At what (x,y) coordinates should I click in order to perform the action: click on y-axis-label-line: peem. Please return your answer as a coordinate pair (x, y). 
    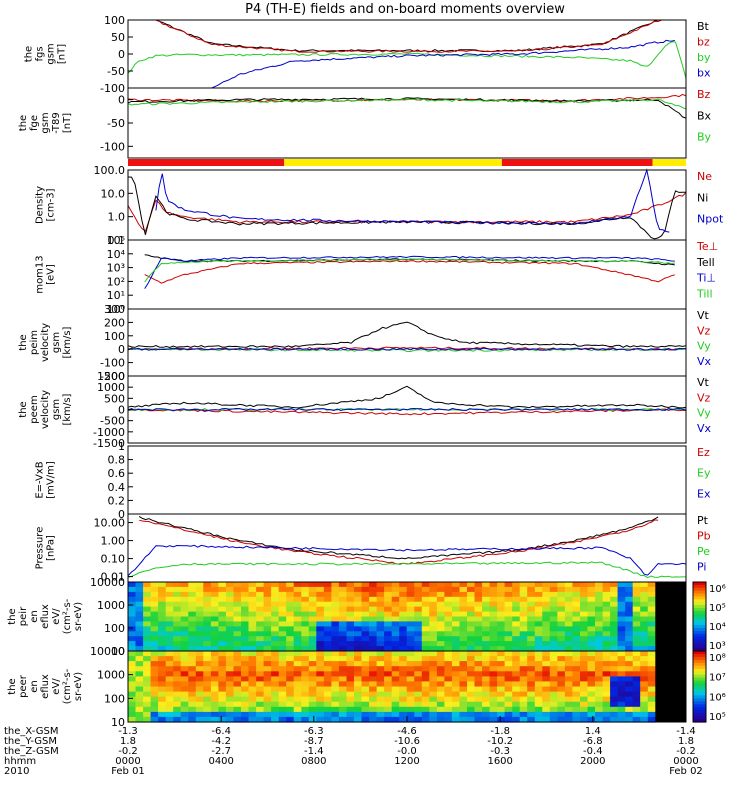
    Looking at the image, I should click on (34, 409).